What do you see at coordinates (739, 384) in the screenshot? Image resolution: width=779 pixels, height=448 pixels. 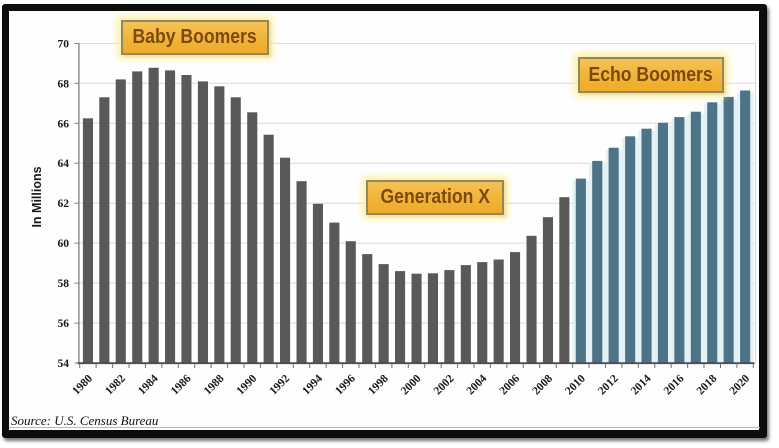 I see `svg-text: 2020` at bounding box center [739, 384].